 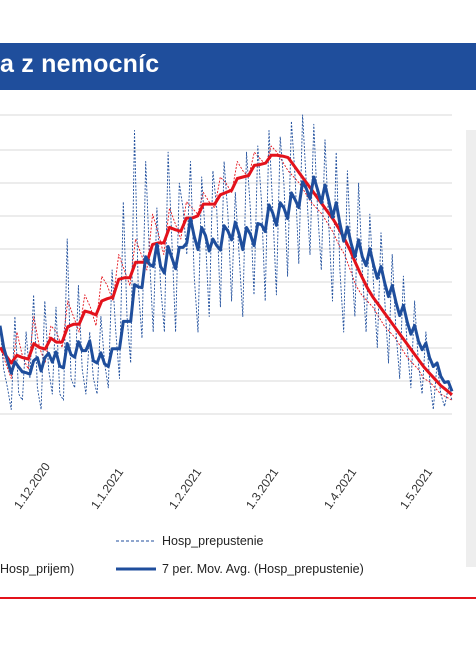 What do you see at coordinates (340, 488) in the screenshot?
I see `x-tick-label: 1.4.2021` at bounding box center [340, 488].